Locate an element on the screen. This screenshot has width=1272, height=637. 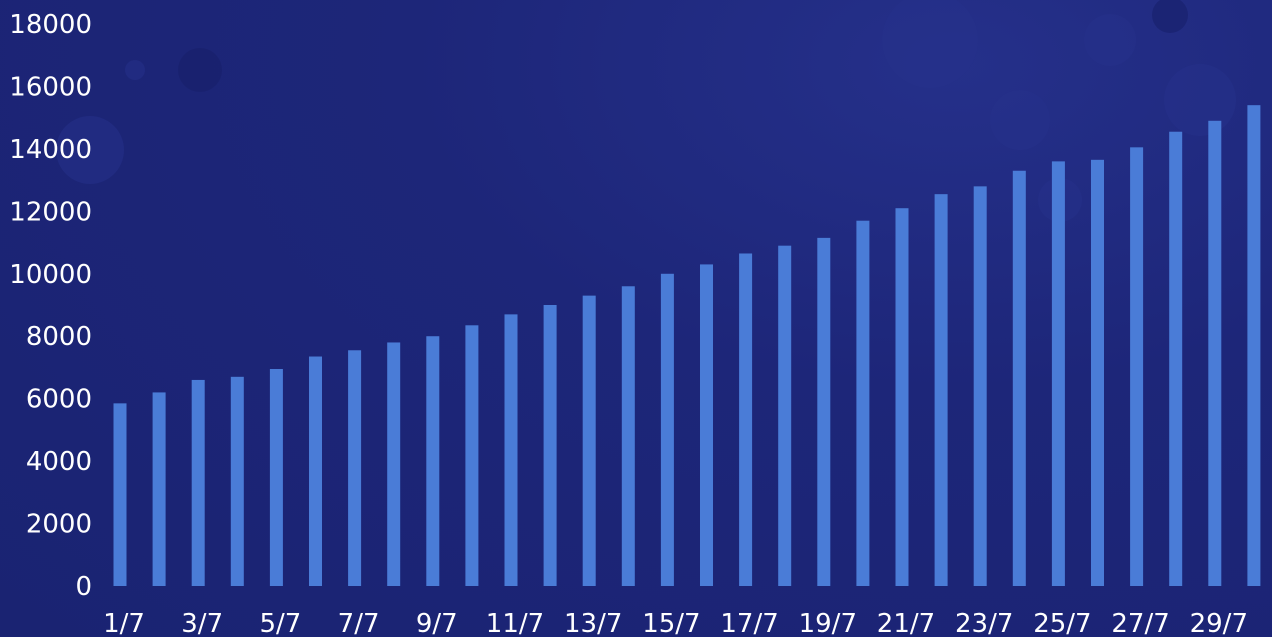
x-tick-label: 11/7 is located at coordinates (515, 623).